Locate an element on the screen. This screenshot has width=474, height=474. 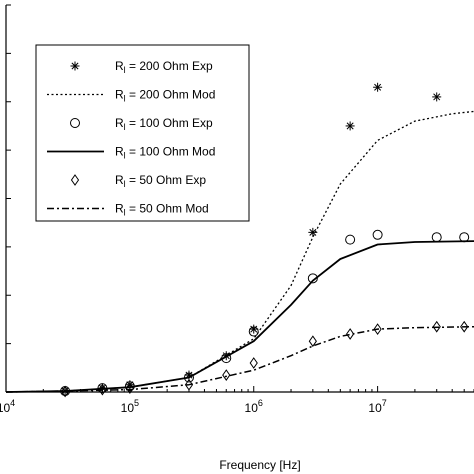
legend-label: Rl = 50 Ohm Mod is located at coordinates (162, 210).